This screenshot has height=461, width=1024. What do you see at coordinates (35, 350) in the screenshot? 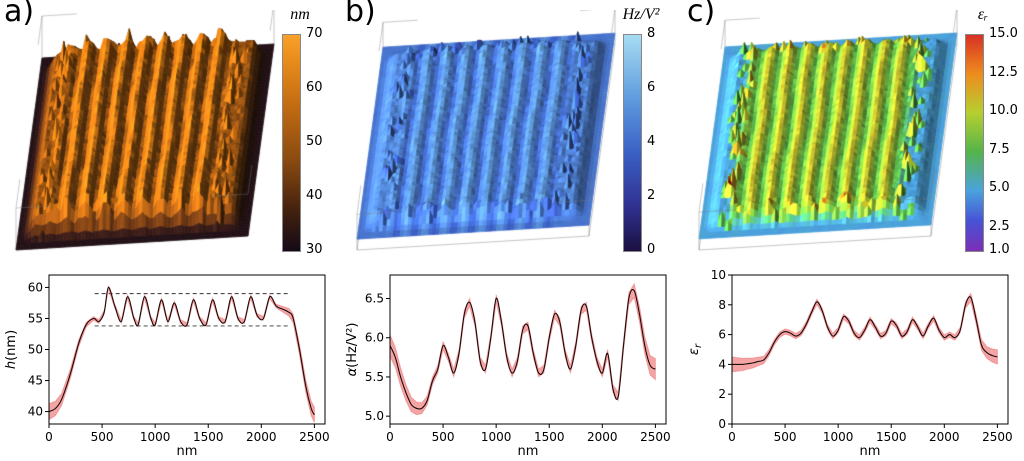
I see `y-tick-label: 50` at bounding box center [35, 350].